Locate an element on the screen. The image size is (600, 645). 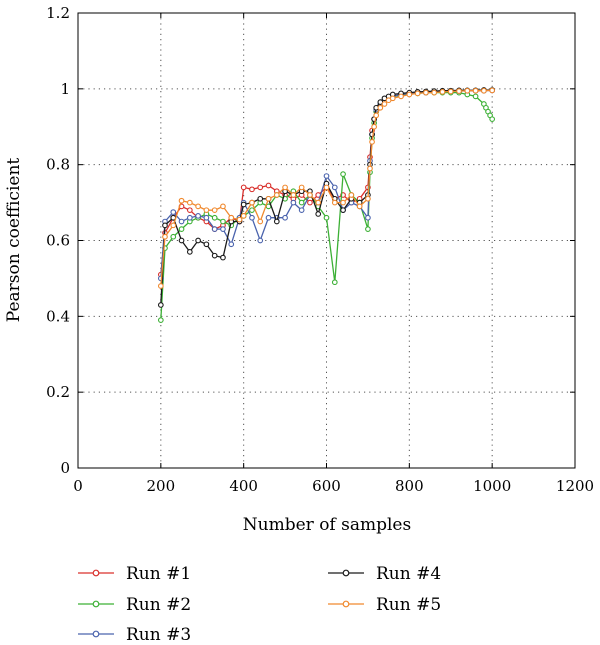
y-tick-label: 0.8 is located at coordinates (58, 165).